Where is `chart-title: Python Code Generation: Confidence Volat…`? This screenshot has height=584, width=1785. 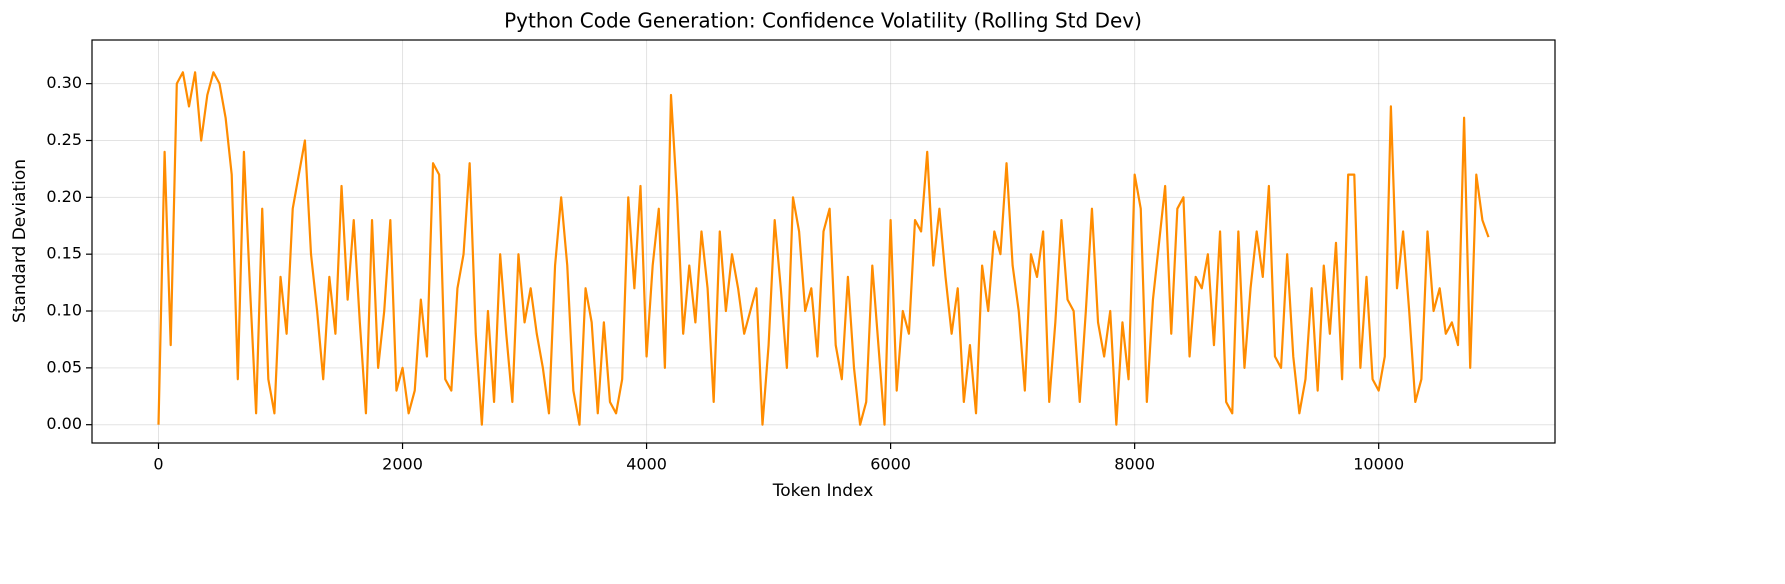
chart-title: Python Code Generation: Confidence Volat… is located at coordinates (823, 21).